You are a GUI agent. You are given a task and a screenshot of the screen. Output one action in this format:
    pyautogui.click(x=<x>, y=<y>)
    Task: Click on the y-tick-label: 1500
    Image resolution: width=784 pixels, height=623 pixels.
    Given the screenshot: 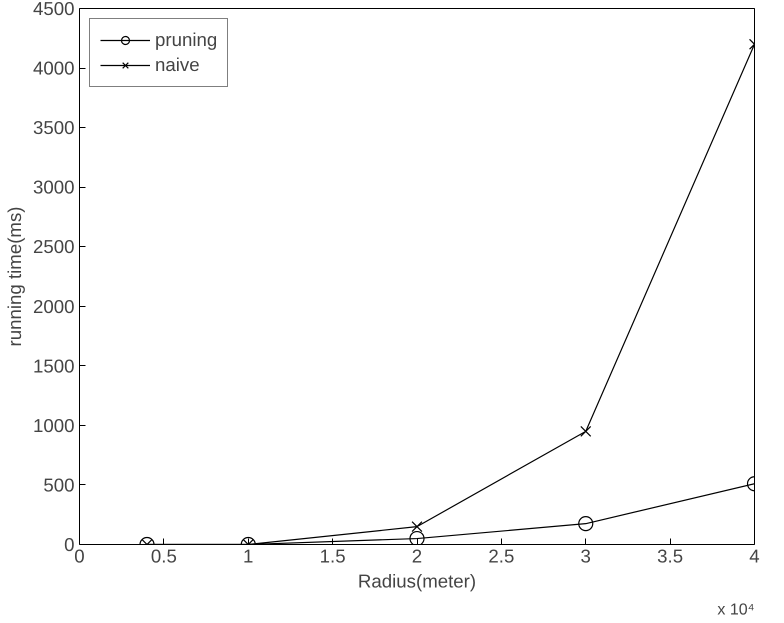 What is the action you would take?
    pyautogui.click(x=53, y=365)
    